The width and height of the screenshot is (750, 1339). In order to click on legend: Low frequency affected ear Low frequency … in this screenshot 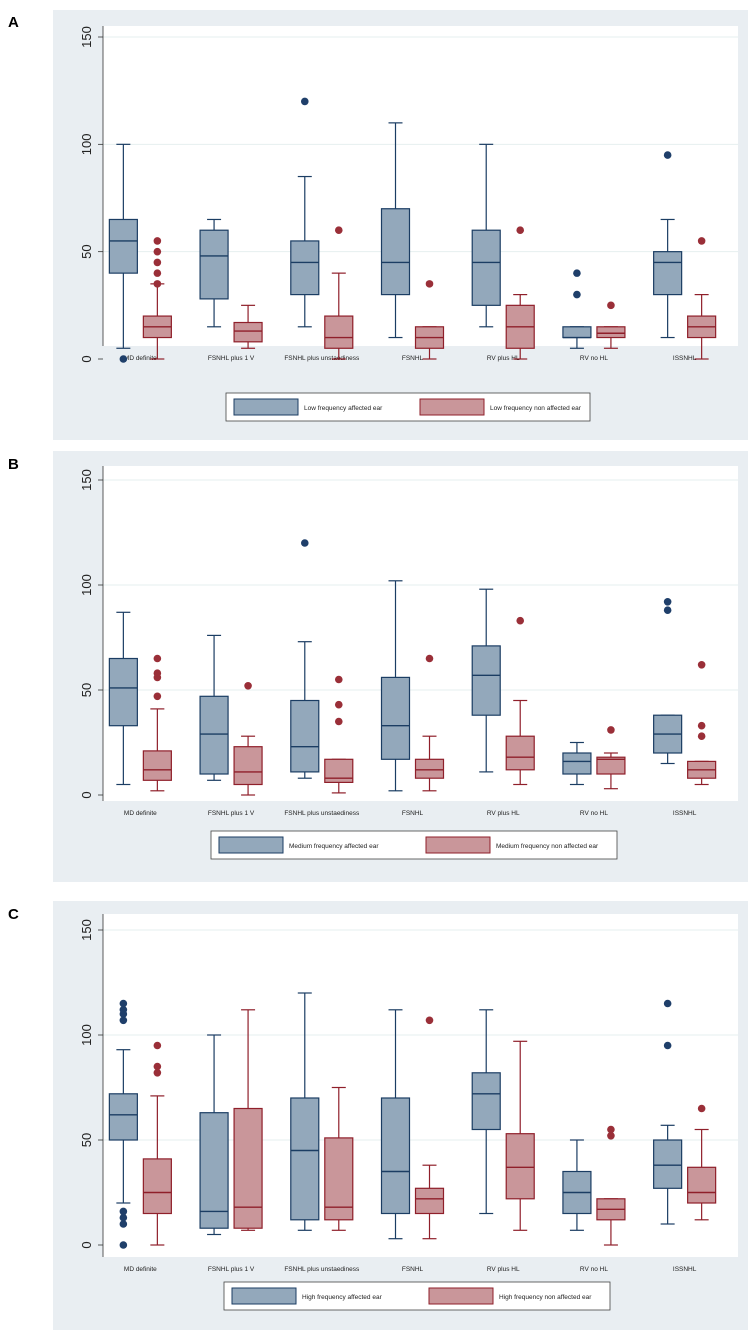, I will do `click(408, 407)`.